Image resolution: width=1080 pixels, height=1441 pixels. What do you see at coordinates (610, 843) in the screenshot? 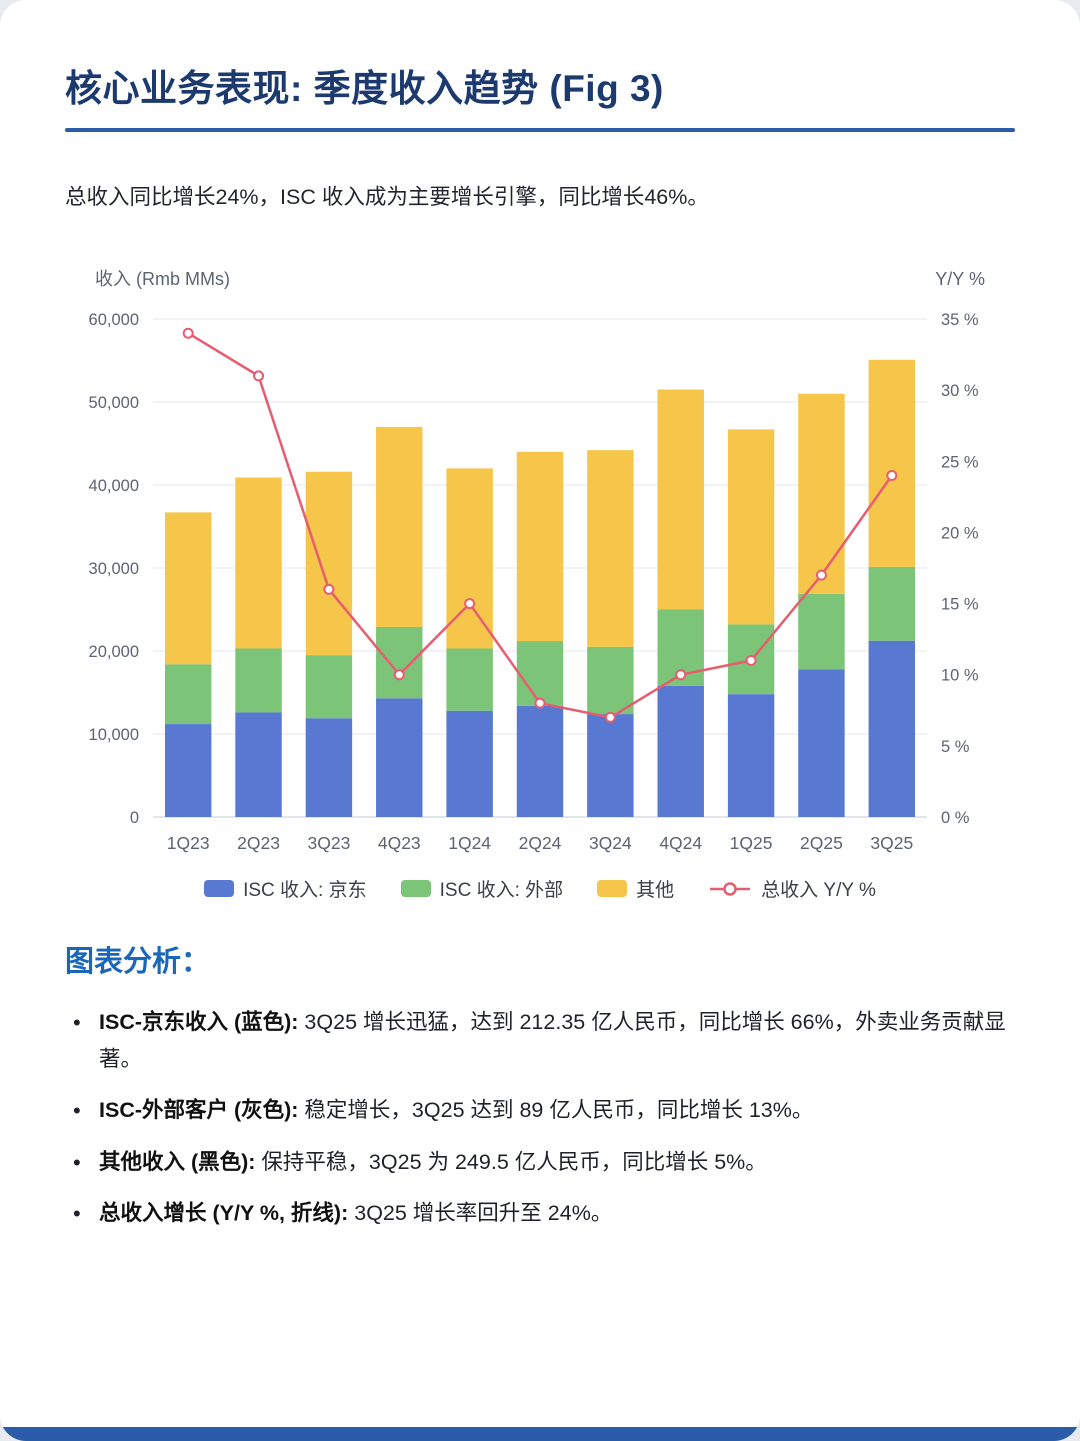
I see `x-axis-label: 3Q24` at bounding box center [610, 843].